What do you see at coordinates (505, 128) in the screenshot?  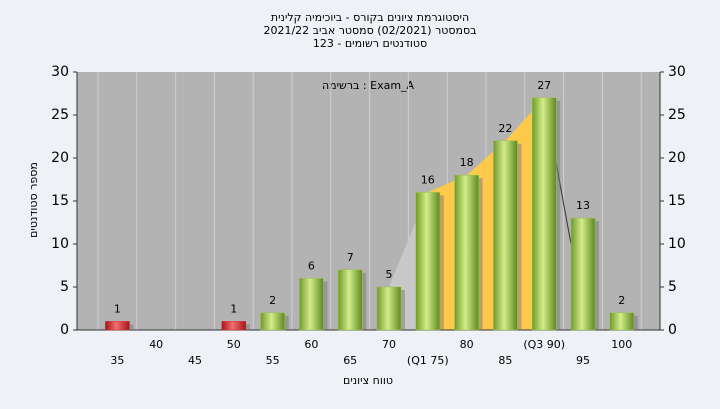 I see `data-label: 22` at bounding box center [505, 128].